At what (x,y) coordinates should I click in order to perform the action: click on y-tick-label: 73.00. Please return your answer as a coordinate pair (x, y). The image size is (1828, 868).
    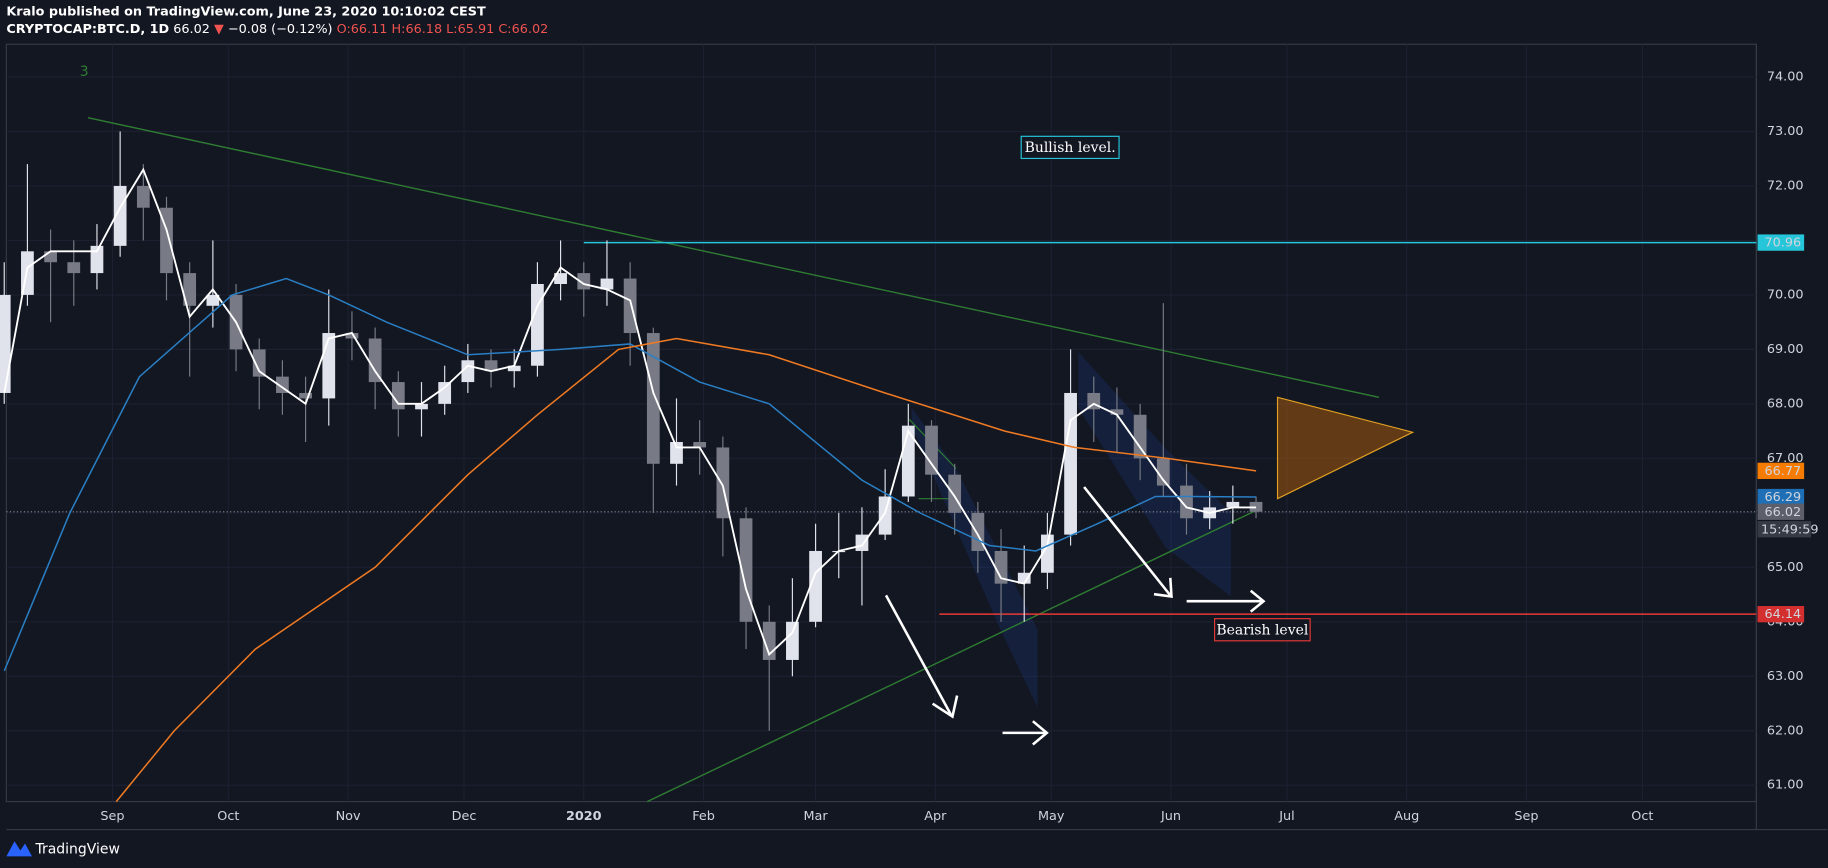
    Looking at the image, I should click on (1785, 131).